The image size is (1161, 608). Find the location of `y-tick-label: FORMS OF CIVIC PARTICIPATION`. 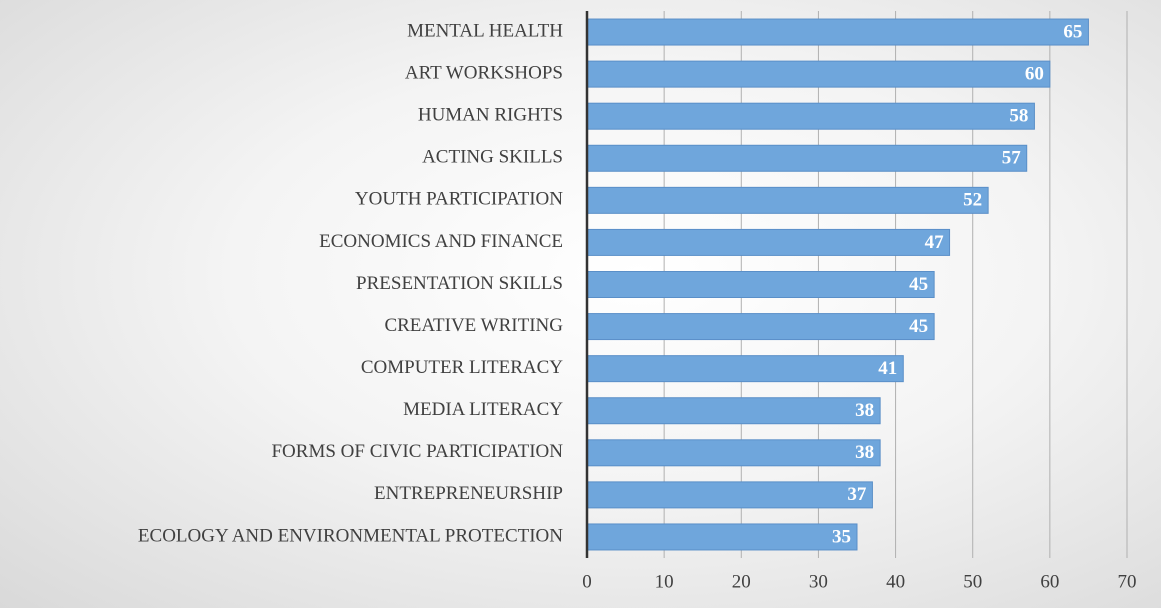

y-tick-label: FORMS OF CIVIC PARTICIPATION is located at coordinates (417, 451).